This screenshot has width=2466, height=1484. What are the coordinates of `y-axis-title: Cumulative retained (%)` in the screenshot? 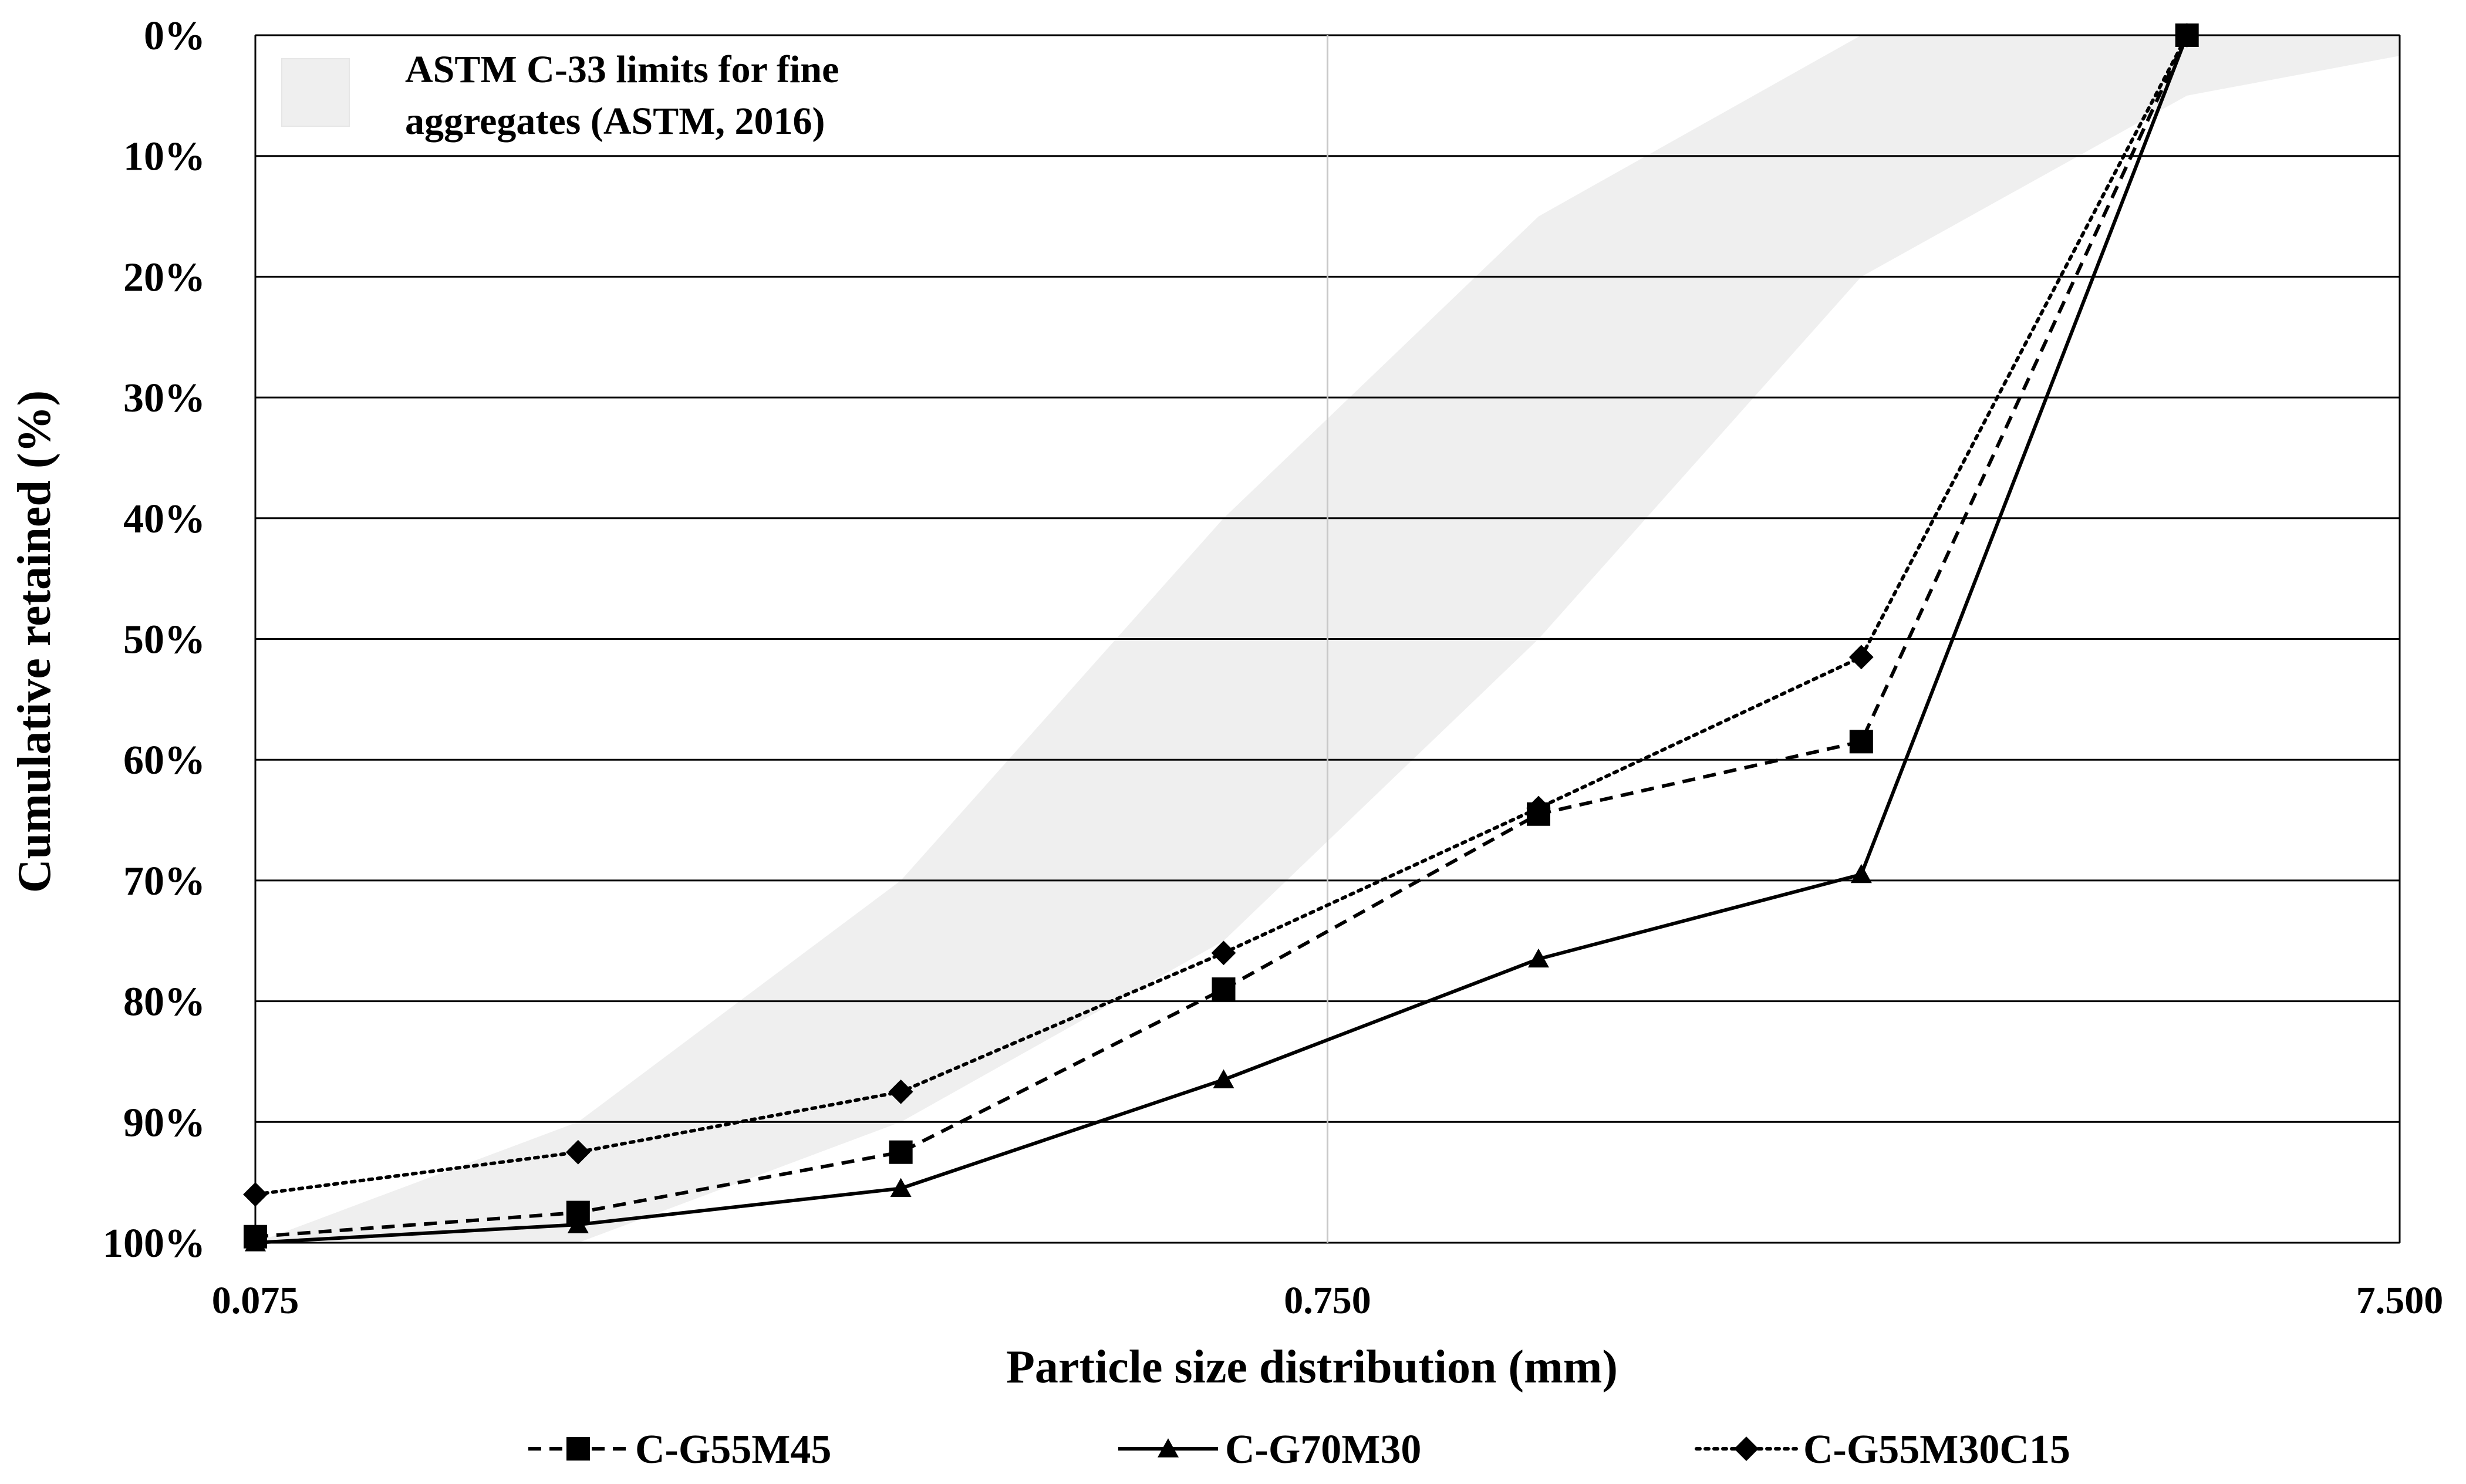 It's located at (34, 641).